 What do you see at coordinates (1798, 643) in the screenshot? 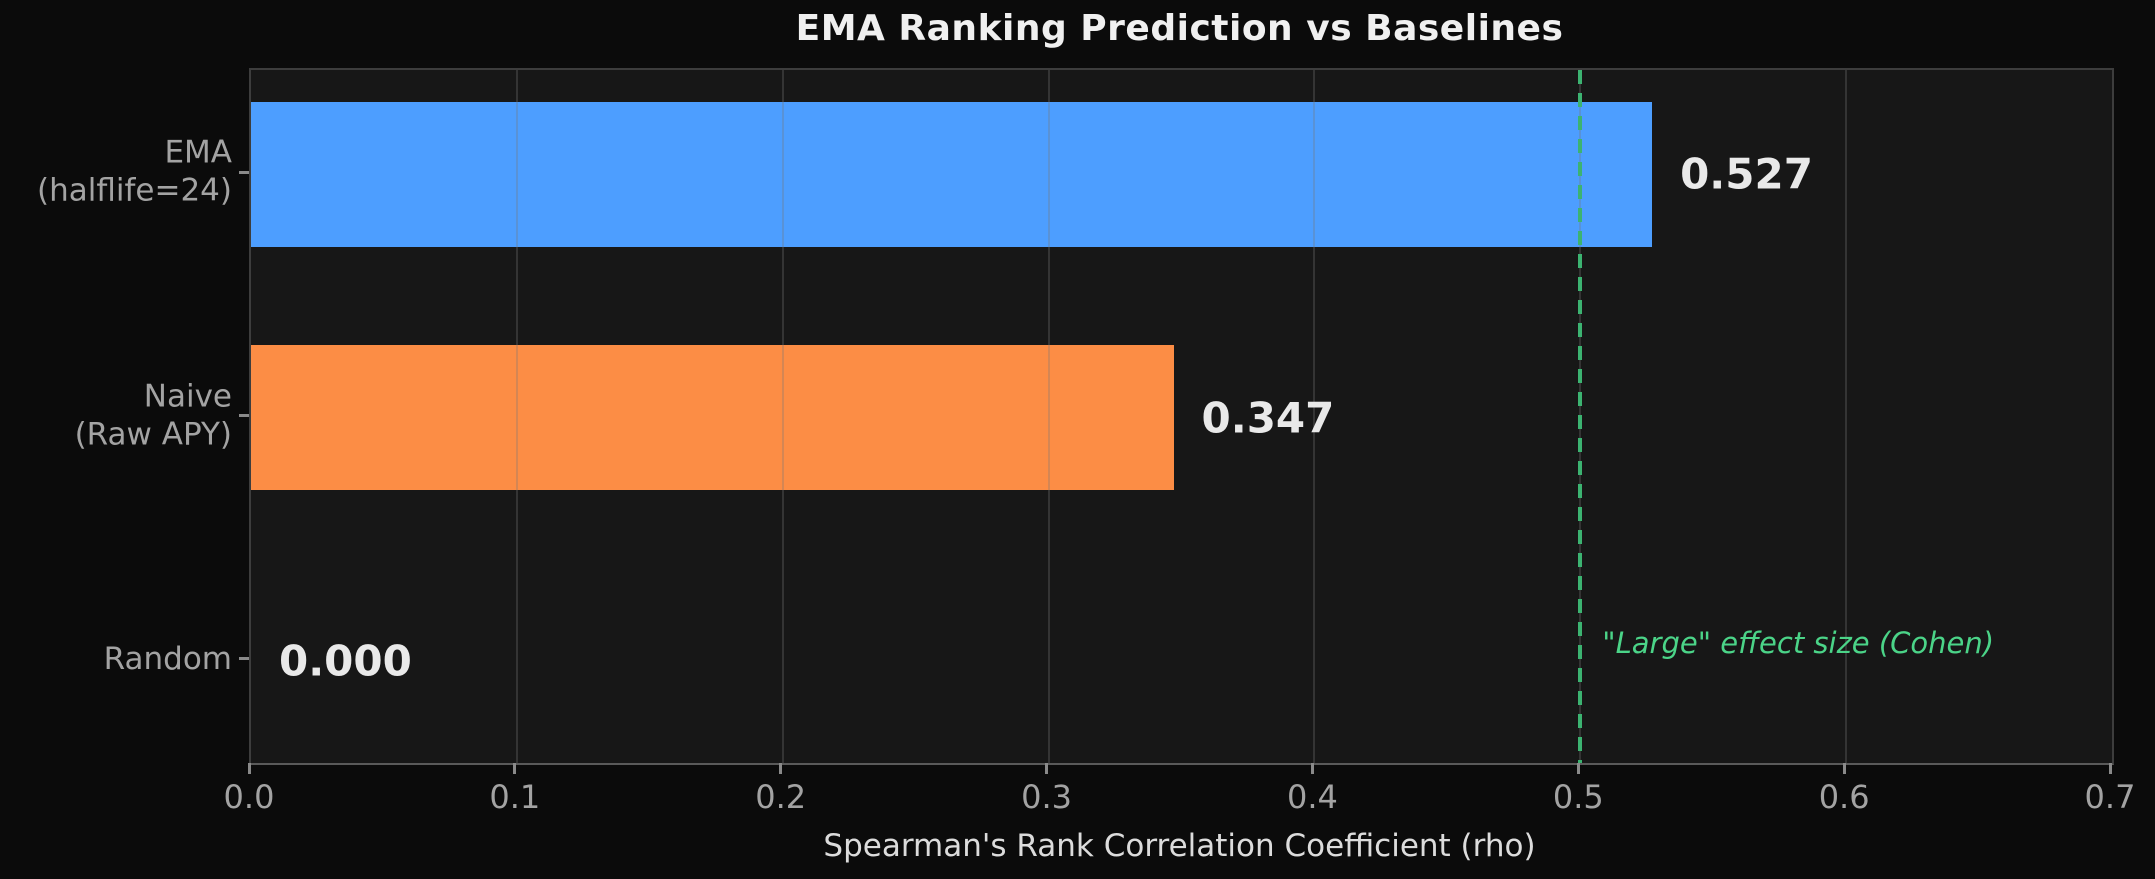
I see `reference-line-label: "Large" effect size (Cohen)` at bounding box center [1798, 643].